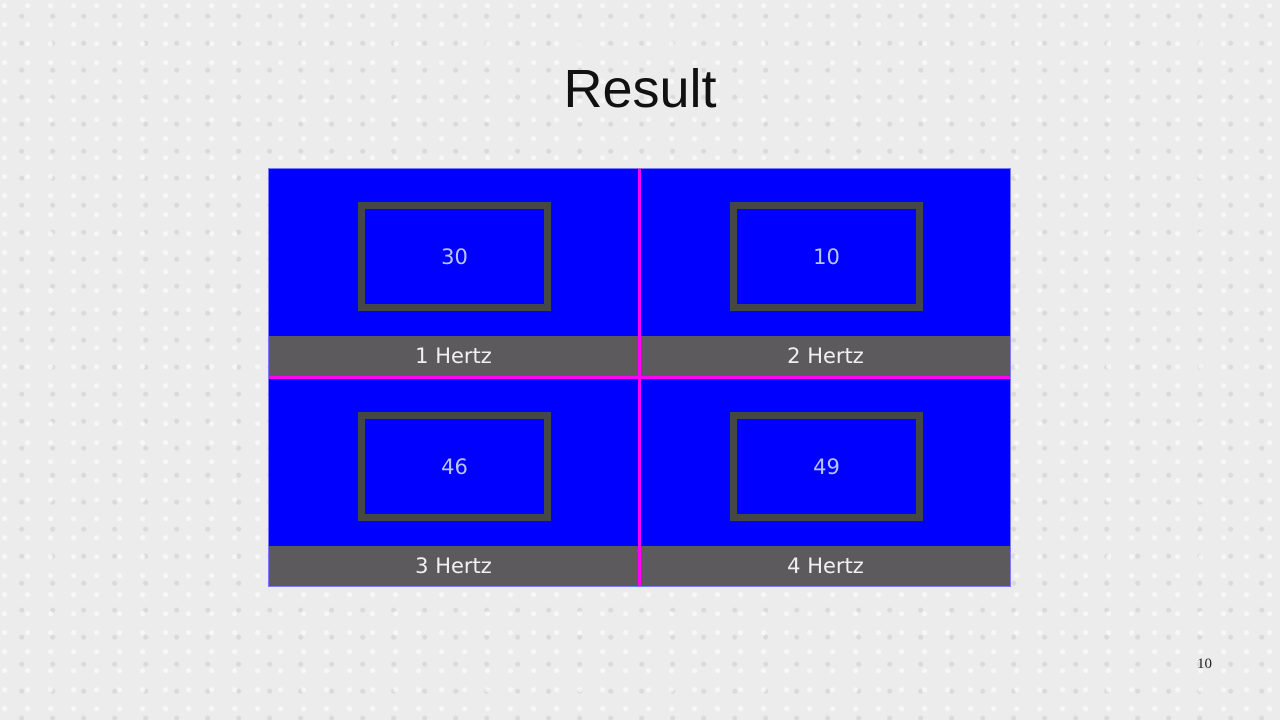  What do you see at coordinates (826, 466) in the screenshot?
I see `value-box: 49` at bounding box center [826, 466].